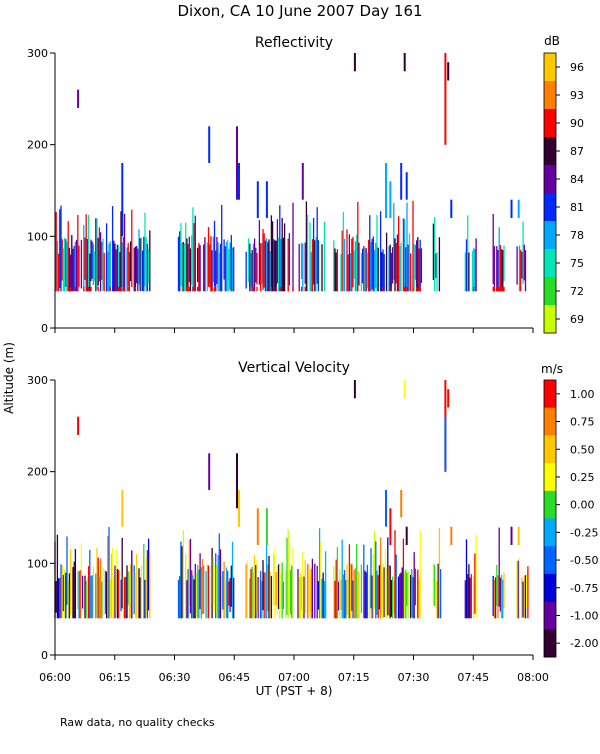 This screenshot has width=600, height=754. What do you see at coordinates (299, 11) in the screenshot?
I see `page-title: Dixon, CA 10 June 2007 Day 161` at bounding box center [299, 11].